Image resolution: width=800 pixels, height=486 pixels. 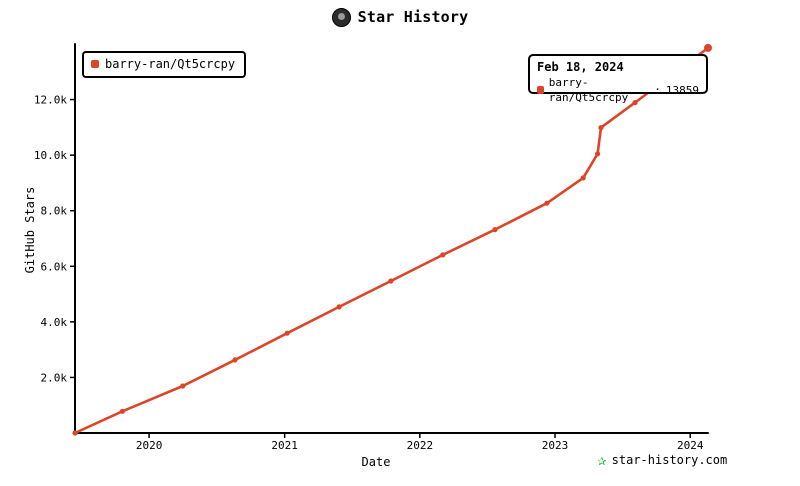 I want to click on y-tick-label: 4.0k, so click(x=54, y=322).